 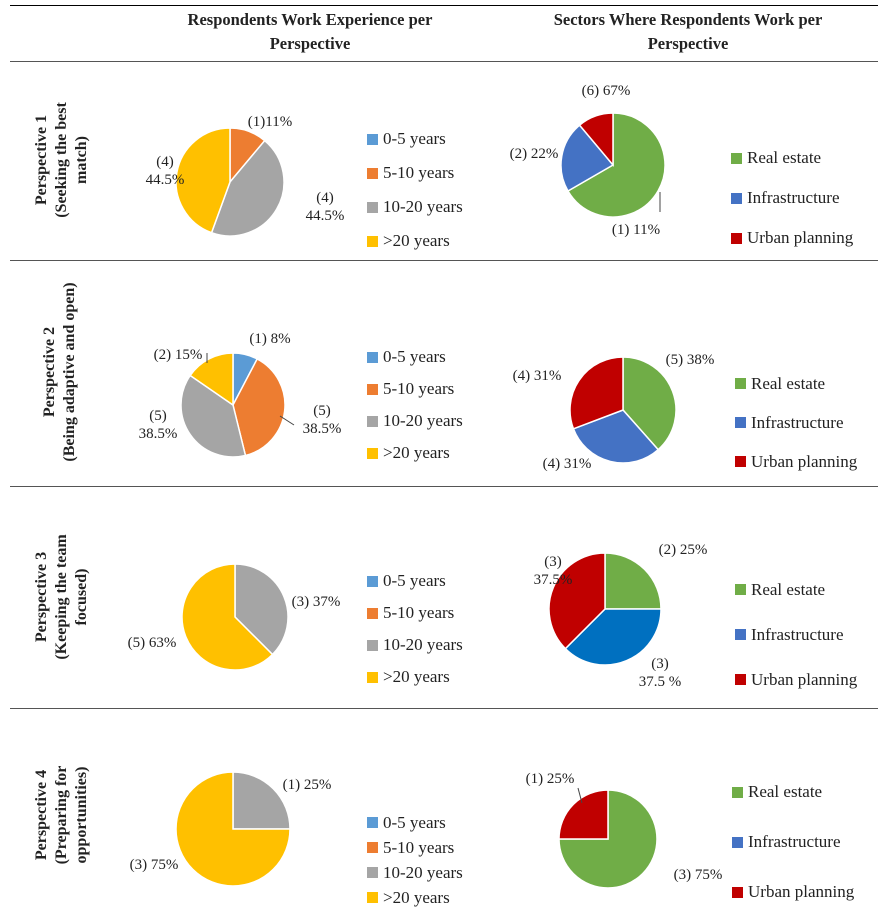 What do you see at coordinates (41, 160) in the screenshot?
I see `row-label-line: Perspective 1` at bounding box center [41, 160].